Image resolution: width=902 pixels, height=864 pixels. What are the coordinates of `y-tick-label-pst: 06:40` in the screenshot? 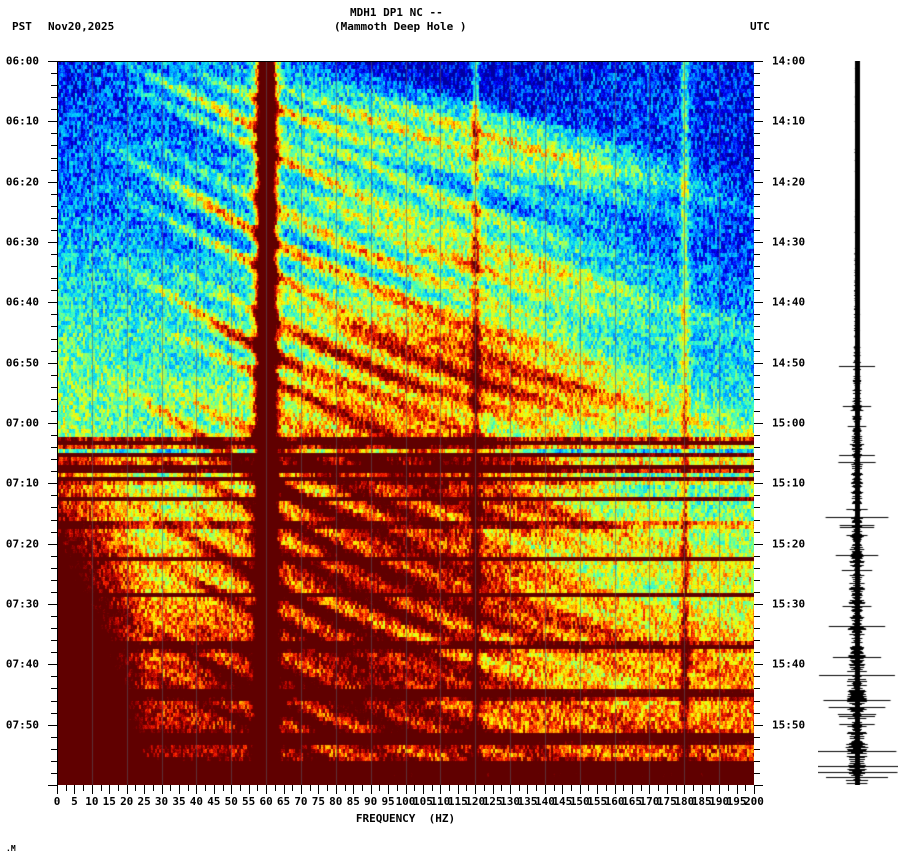 It's located at (22, 302).